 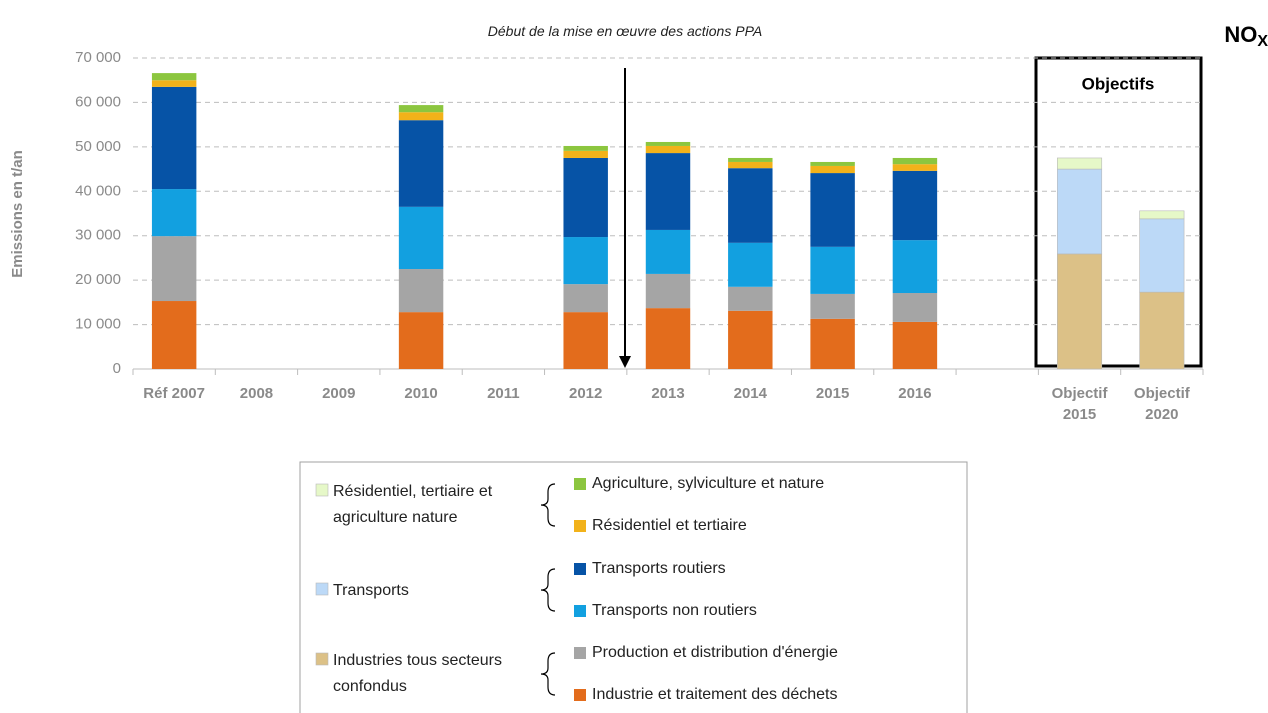 I want to click on y-tick-label: 60 000, so click(x=98, y=101).